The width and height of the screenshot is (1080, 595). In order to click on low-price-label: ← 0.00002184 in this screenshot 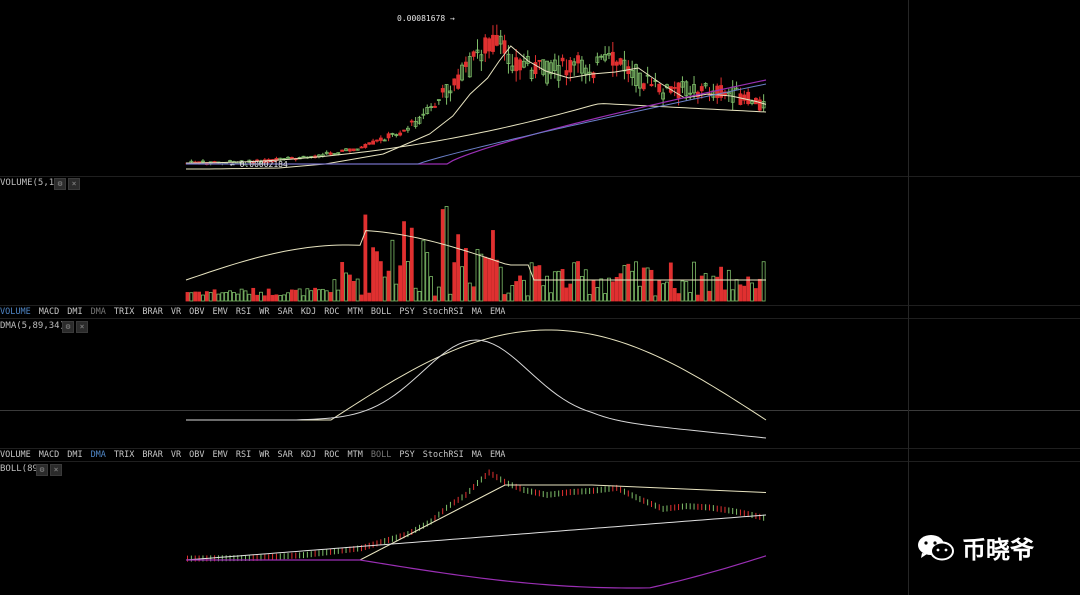, I will do `click(259, 164)`.